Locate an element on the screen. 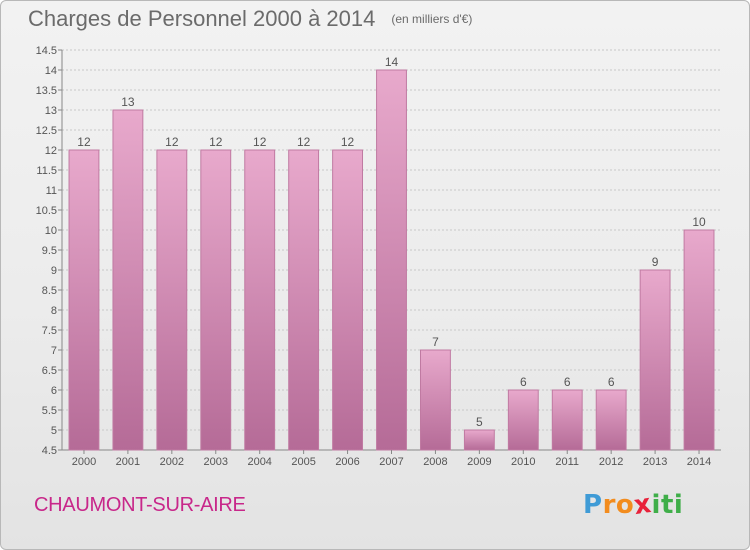 The width and height of the screenshot is (750, 550). y-tick-label: 7.5 is located at coordinates (49, 331).